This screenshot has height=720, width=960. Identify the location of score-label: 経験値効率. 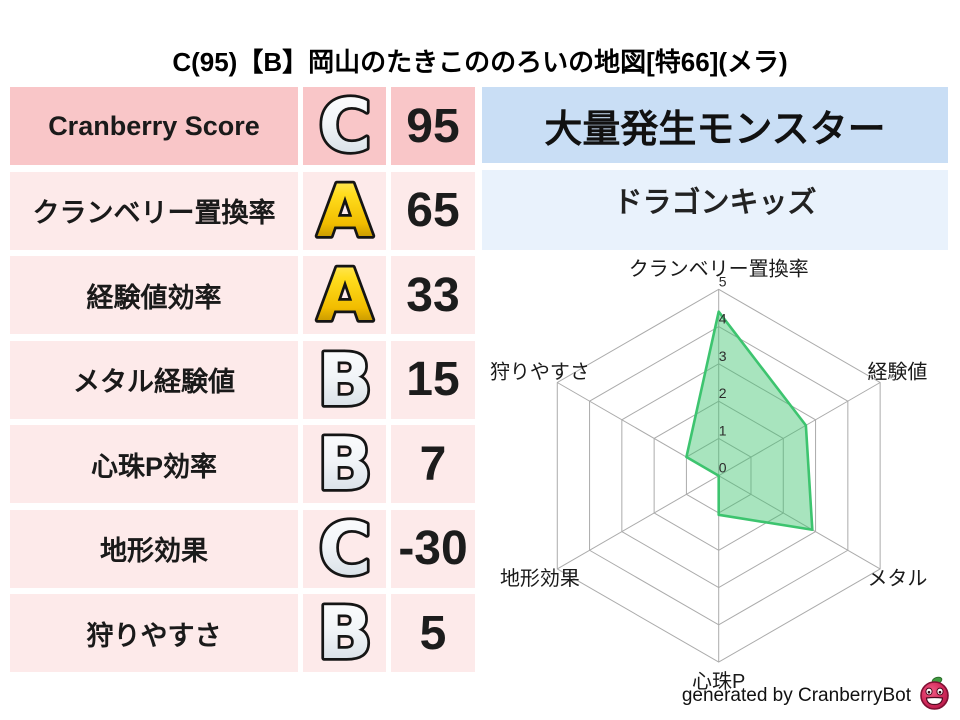
(154, 295).